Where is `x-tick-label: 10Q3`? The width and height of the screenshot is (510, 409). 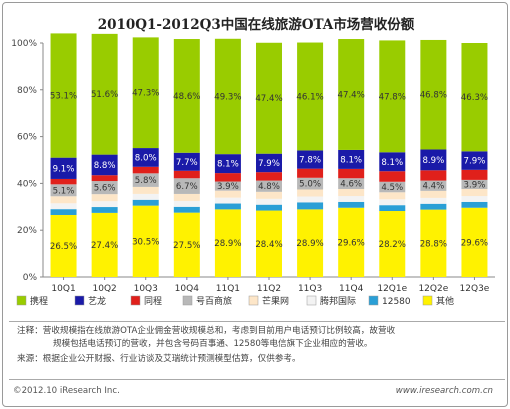 x-tick-label: 10Q3 is located at coordinates (146, 289).